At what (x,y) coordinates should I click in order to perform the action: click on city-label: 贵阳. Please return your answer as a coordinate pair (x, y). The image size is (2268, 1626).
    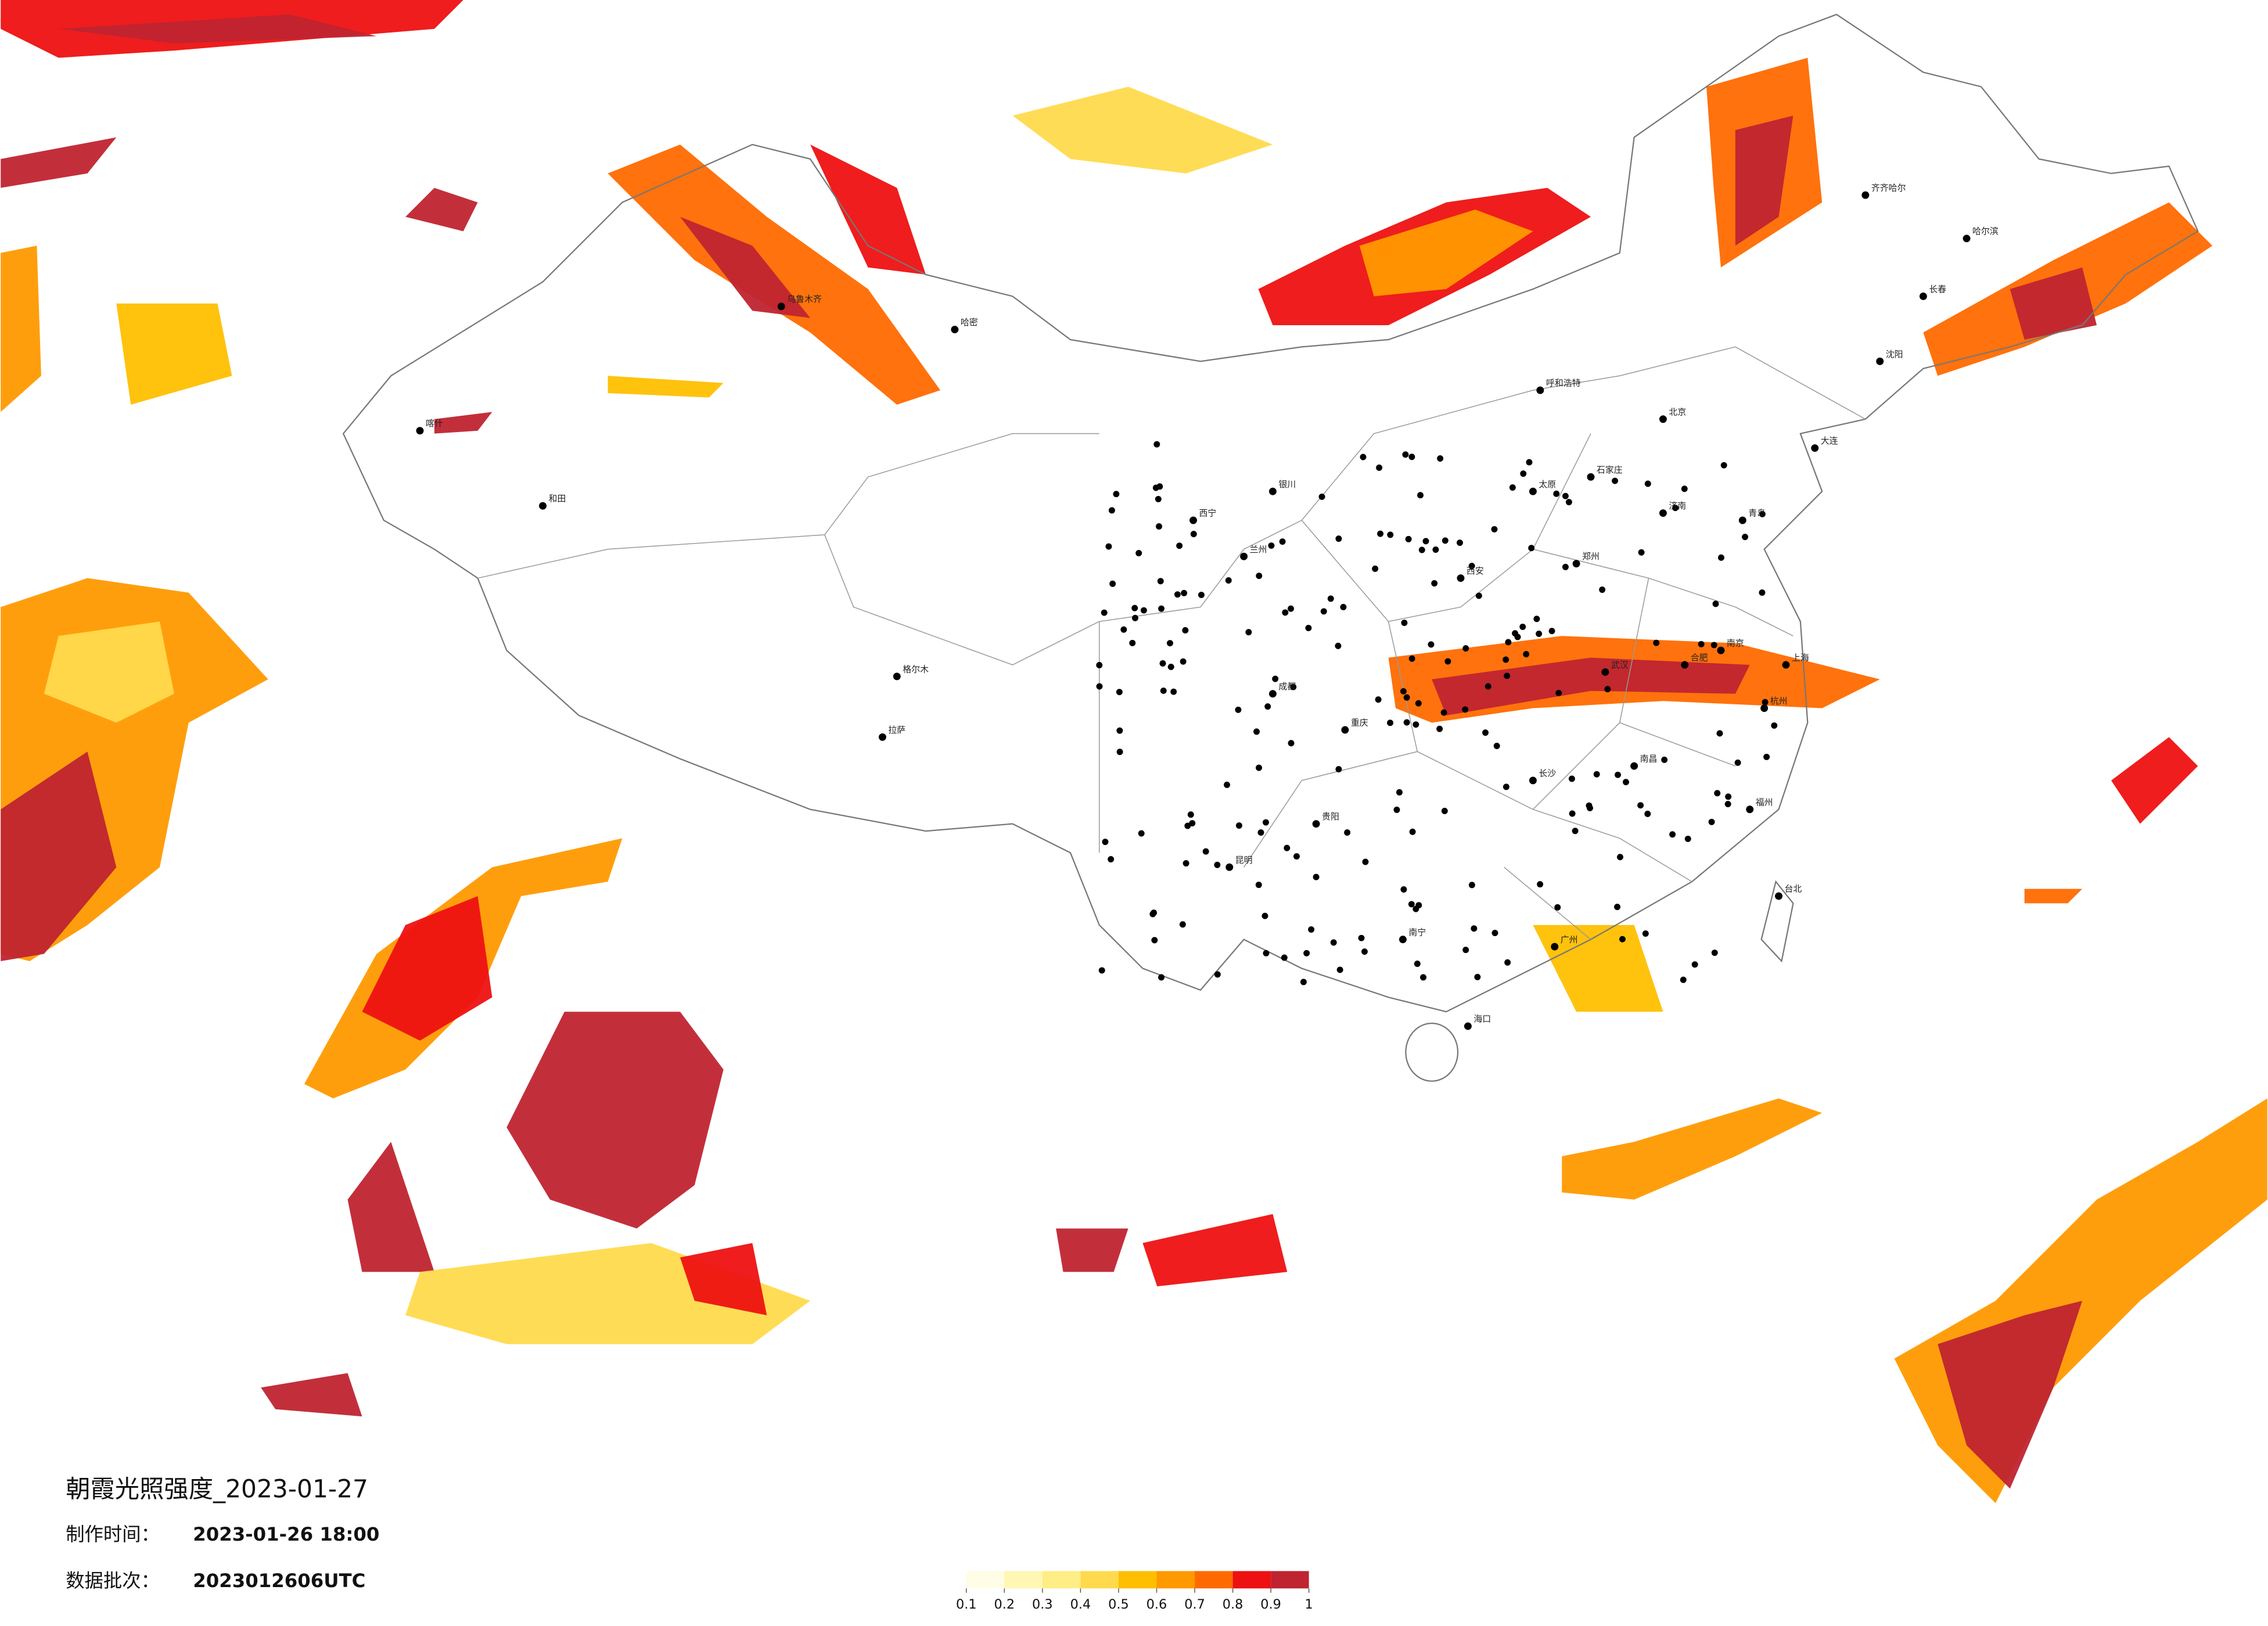
    Looking at the image, I should click on (1330, 817).